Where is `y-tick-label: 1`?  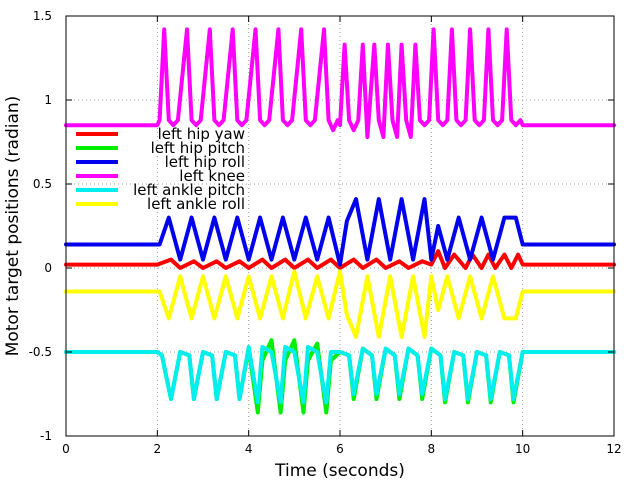 y-tick-label: 1 is located at coordinates (48, 100).